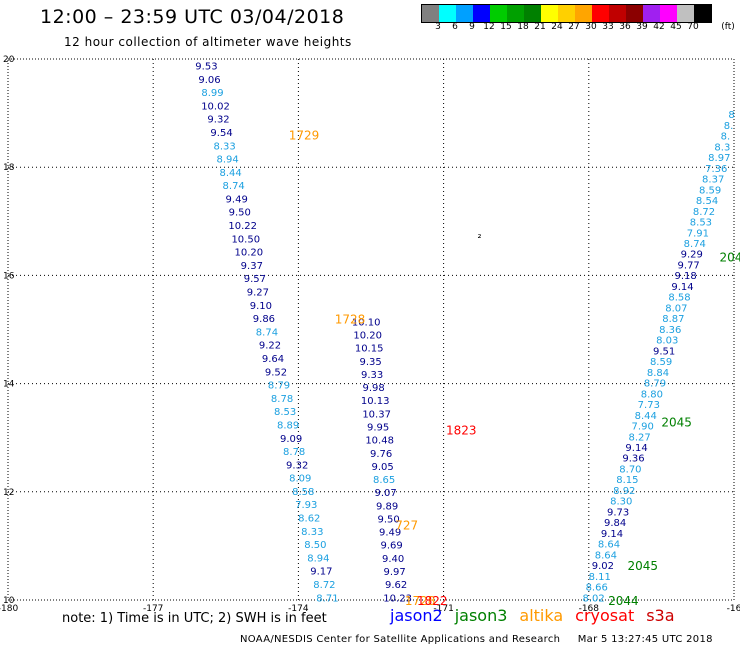  Describe the element at coordinates (304, 136) in the screenshot. I see `pass-time-label: 1729` at that location.